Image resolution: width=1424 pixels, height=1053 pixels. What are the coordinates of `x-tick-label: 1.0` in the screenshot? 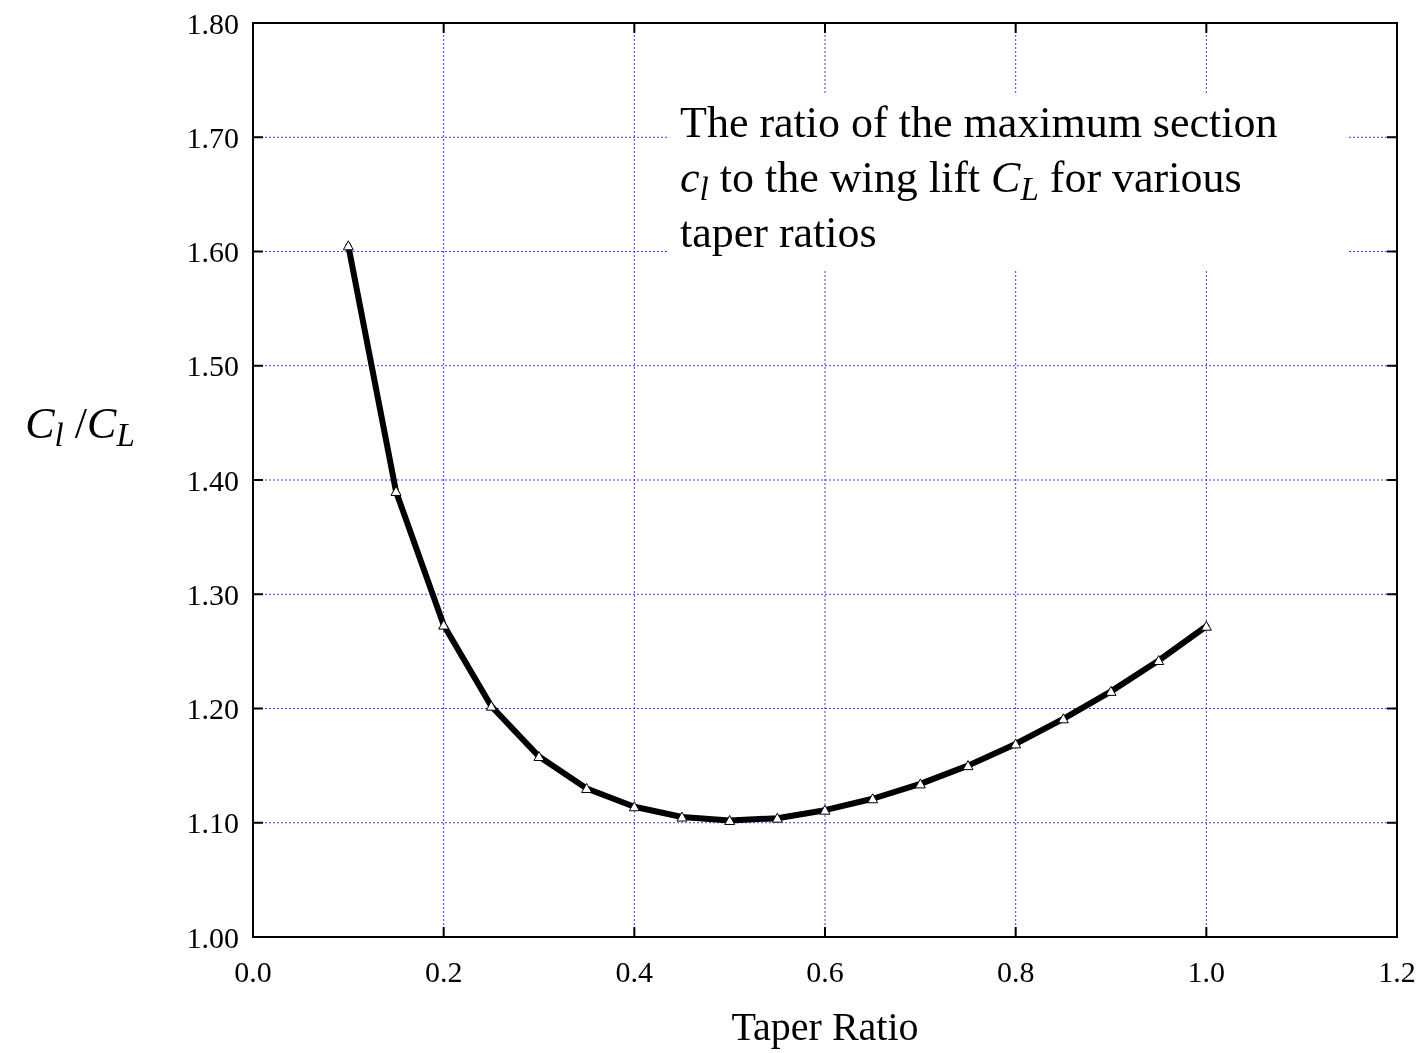 It's located at (1206, 971).